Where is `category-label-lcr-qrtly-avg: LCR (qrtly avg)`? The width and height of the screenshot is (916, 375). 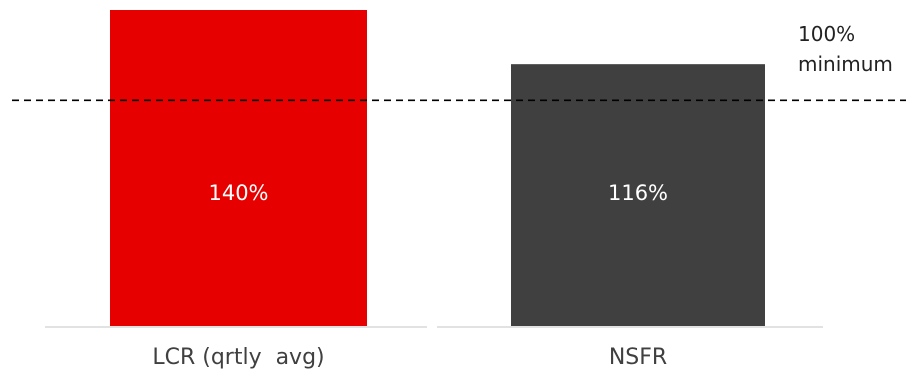 category-label-lcr-qrtly-avg: LCR (qrtly avg) is located at coordinates (238, 357).